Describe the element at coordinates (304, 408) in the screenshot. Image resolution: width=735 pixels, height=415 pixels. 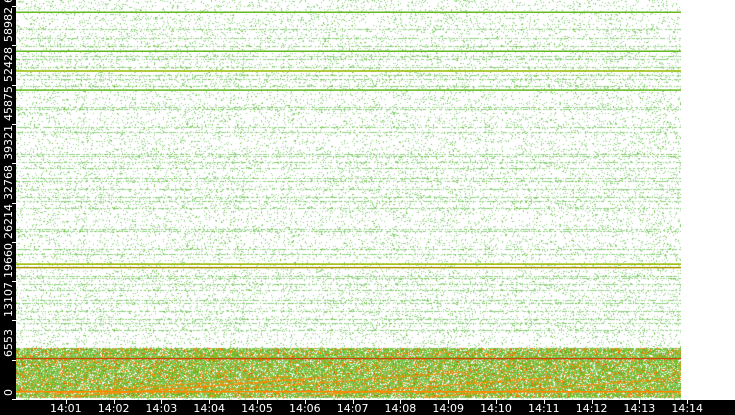
I see `x-tick-label: 14:06` at that location.